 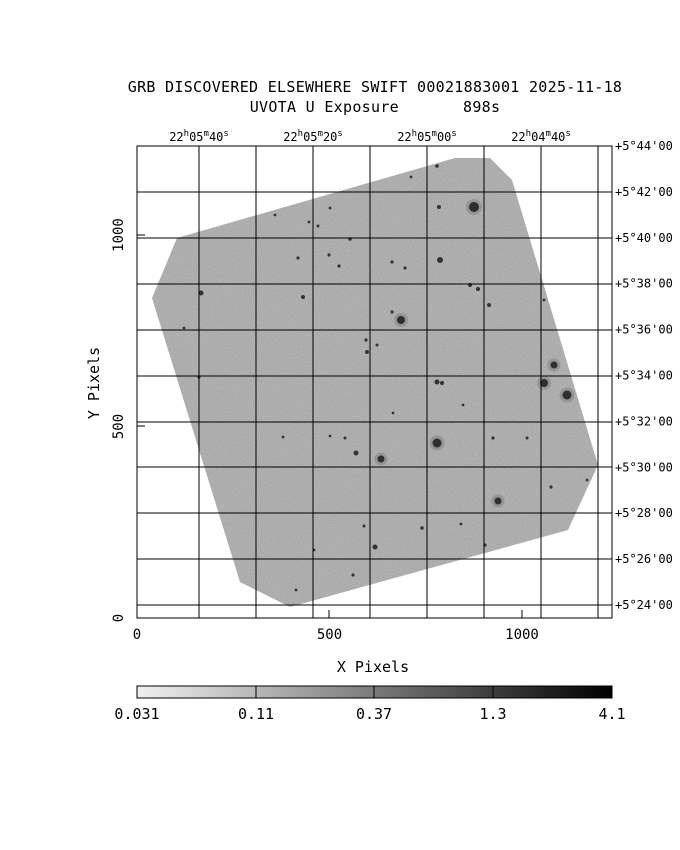 I want to click on x-tick-label: 1000, so click(x=522, y=635).